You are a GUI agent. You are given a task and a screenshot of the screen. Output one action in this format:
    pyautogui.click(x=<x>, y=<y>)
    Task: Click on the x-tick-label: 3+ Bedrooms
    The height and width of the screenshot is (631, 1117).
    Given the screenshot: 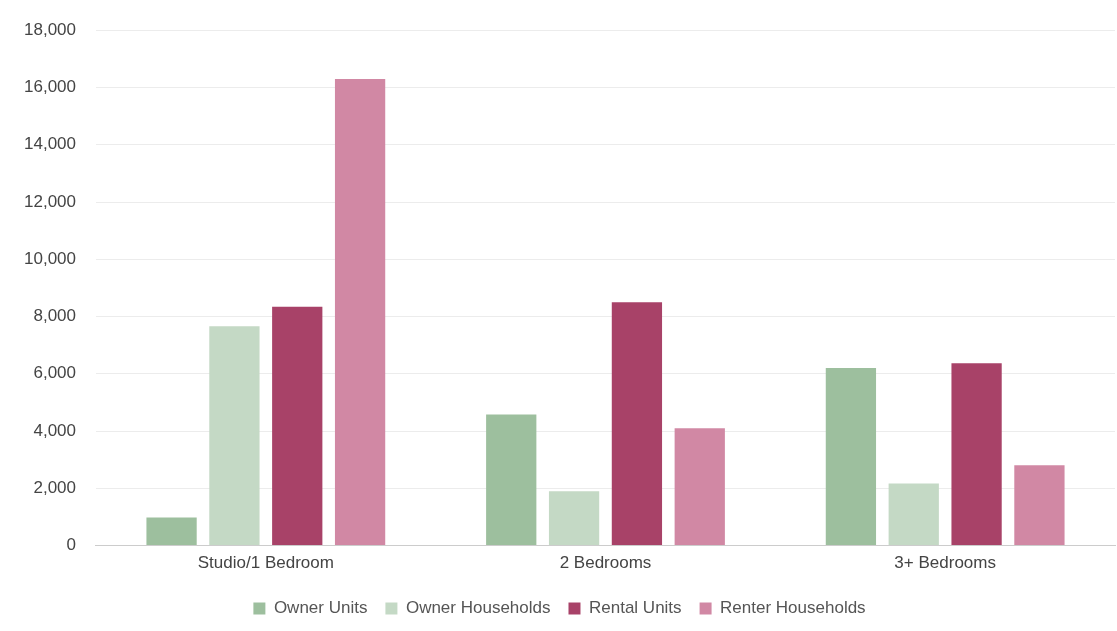 What is the action you would take?
    pyautogui.click(x=945, y=563)
    